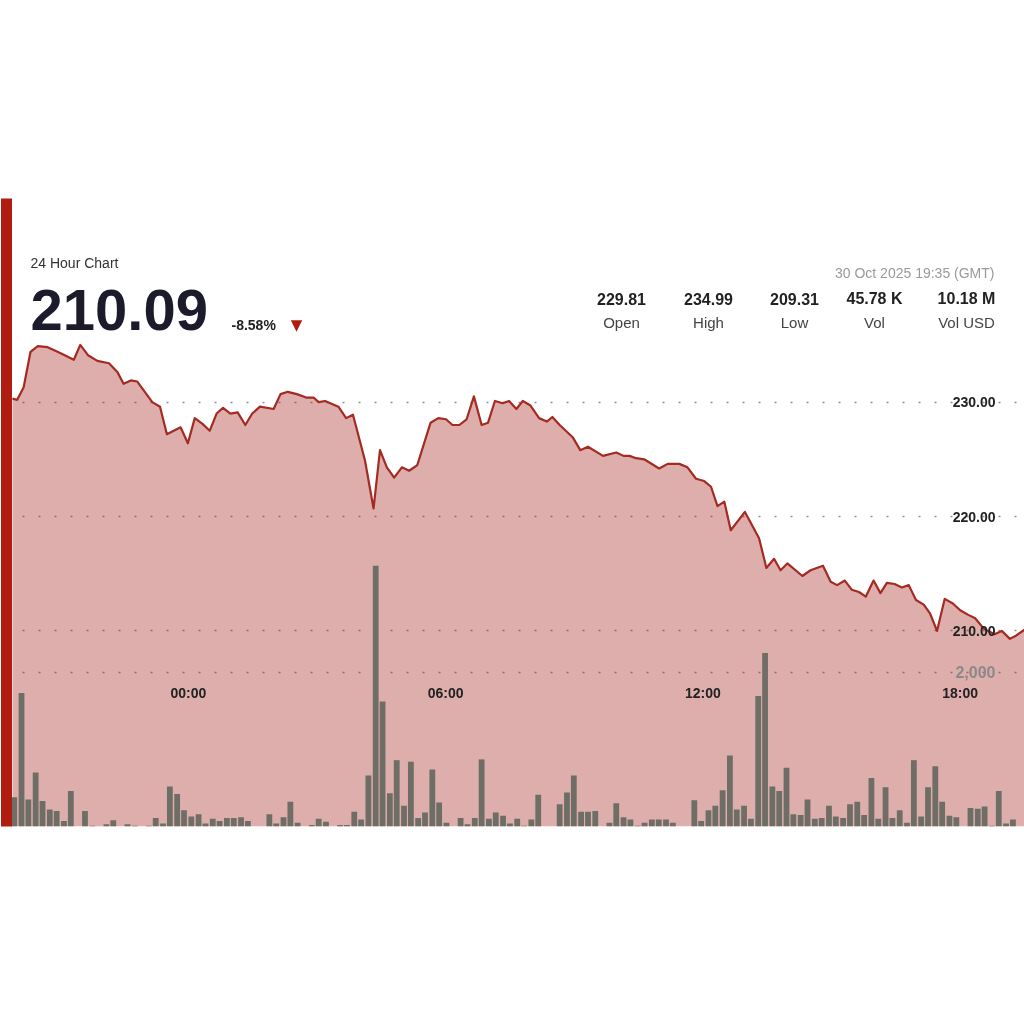 This screenshot has width=1024, height=1024. I want to click on annotation: Vol USD, so click(967, 322).